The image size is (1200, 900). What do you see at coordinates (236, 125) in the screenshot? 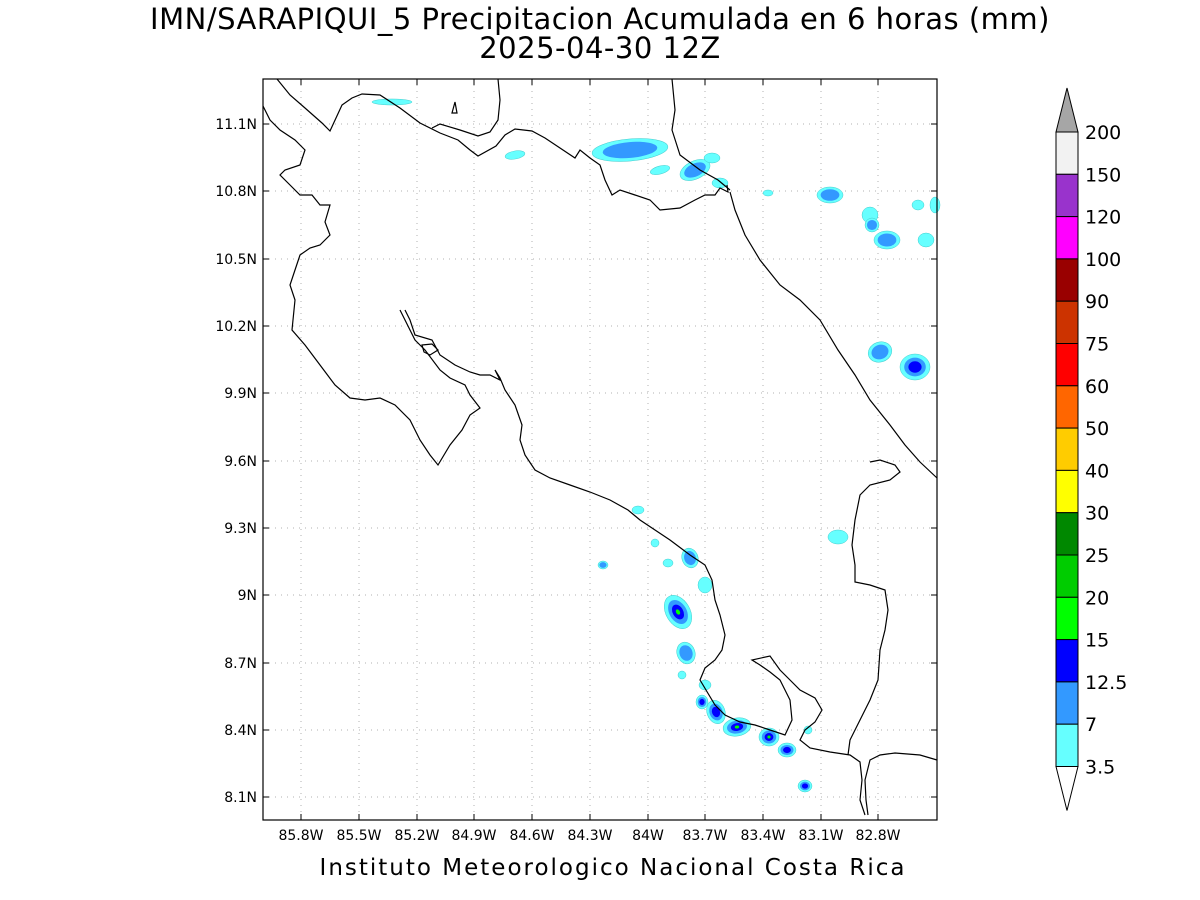
I see `latitude-tick-label: 11.1N` at bounding box center [236, 125].